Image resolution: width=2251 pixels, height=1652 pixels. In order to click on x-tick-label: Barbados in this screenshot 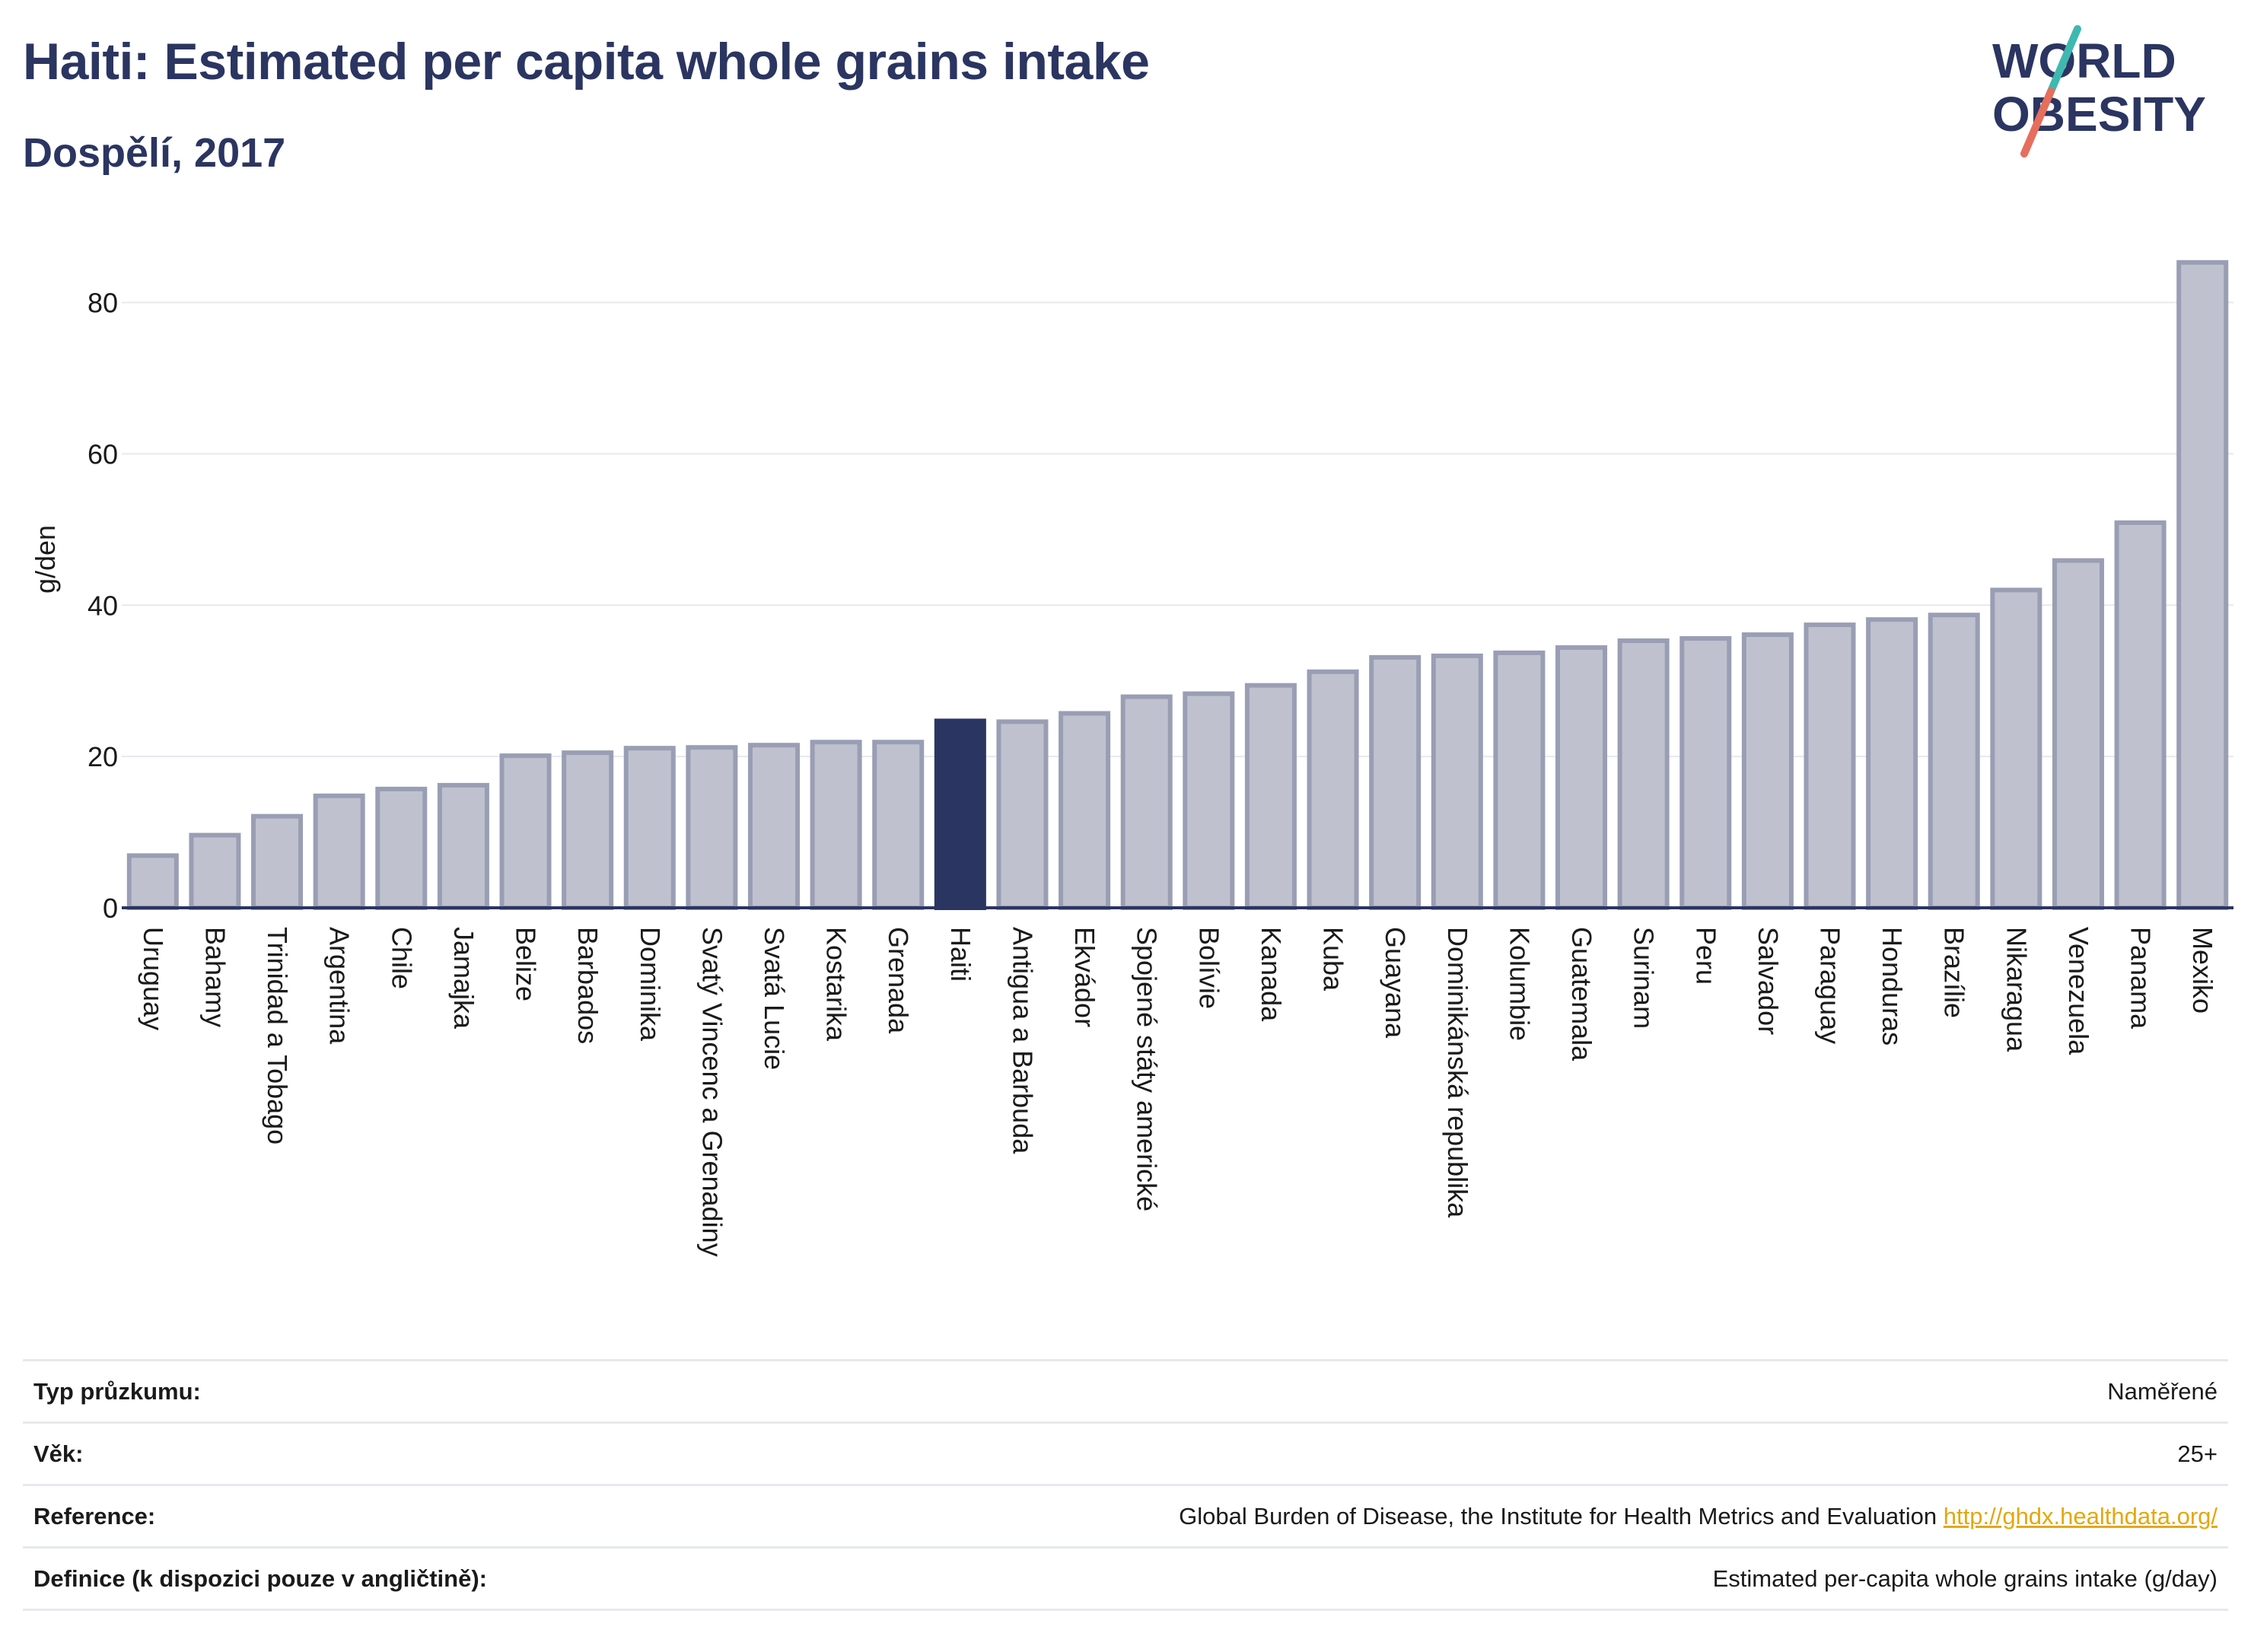, I will do `click(587, 985)`.